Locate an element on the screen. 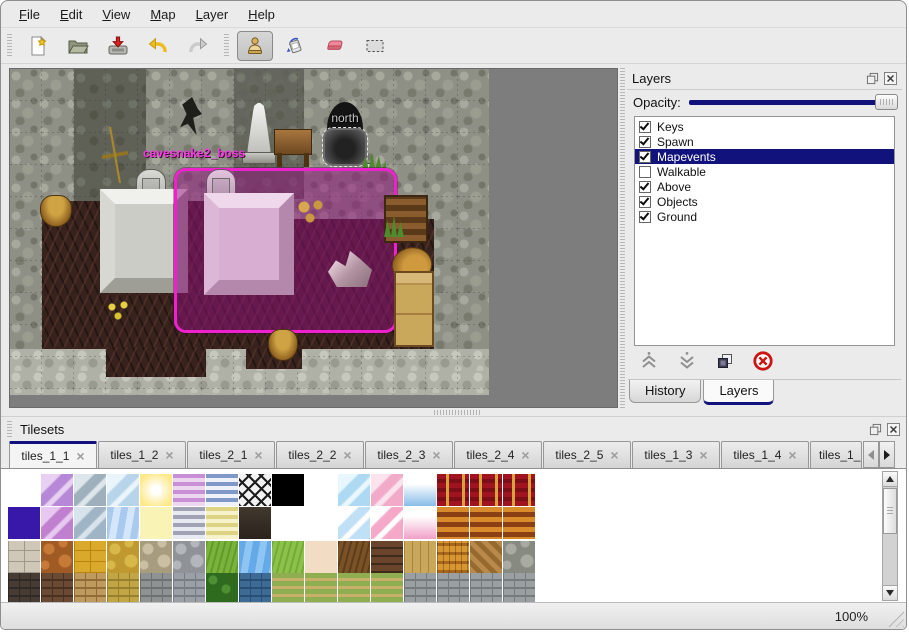  menu-file: File is located at coordinates (29, 14).